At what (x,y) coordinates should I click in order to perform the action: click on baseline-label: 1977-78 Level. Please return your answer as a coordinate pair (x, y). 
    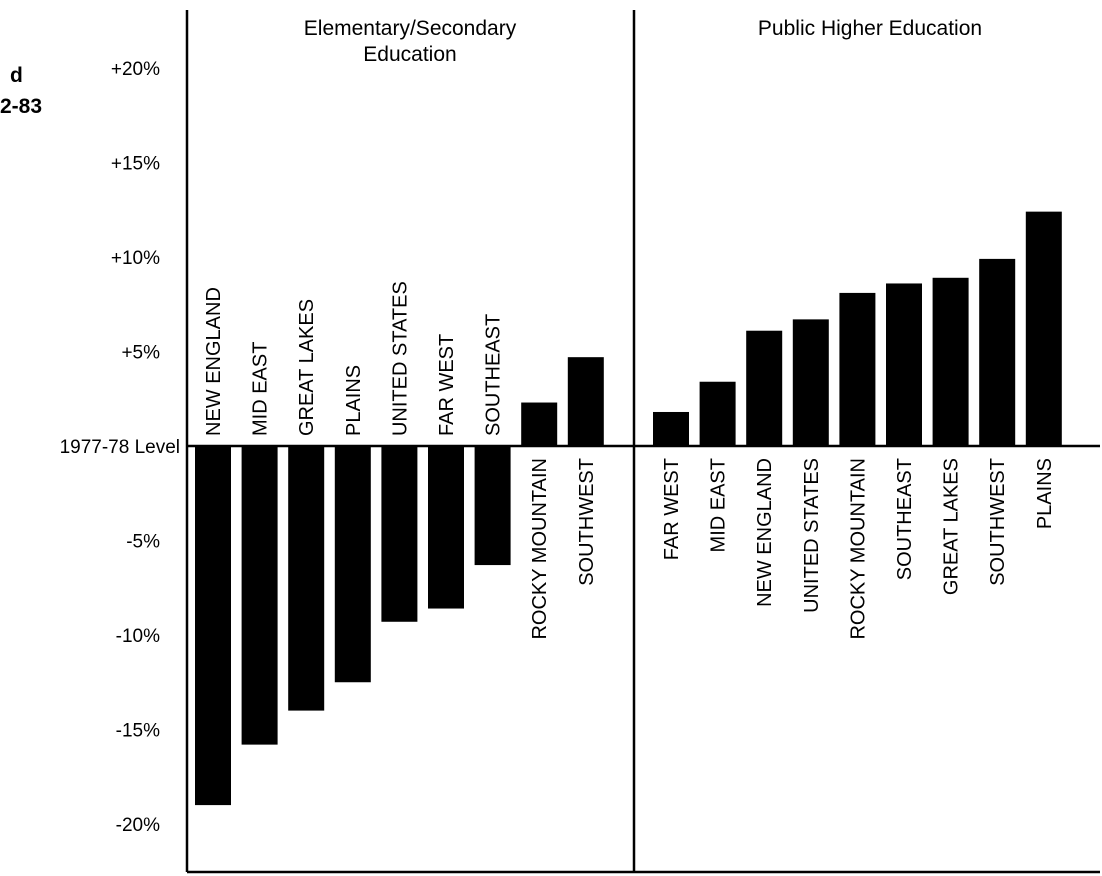
    Looking at the image, I should click on (120, 447).